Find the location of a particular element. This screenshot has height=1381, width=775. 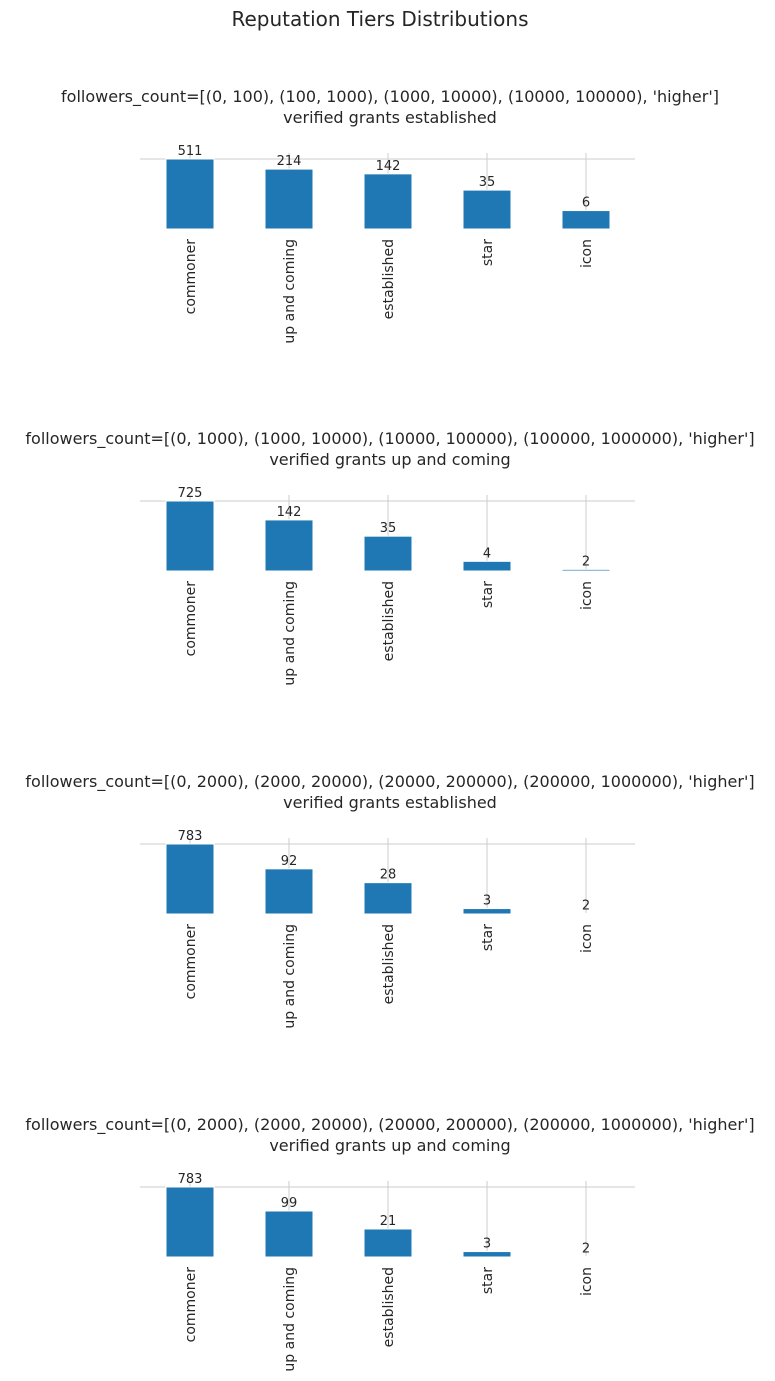

bar-value-label: 725 is located at coordinates (190, 493).